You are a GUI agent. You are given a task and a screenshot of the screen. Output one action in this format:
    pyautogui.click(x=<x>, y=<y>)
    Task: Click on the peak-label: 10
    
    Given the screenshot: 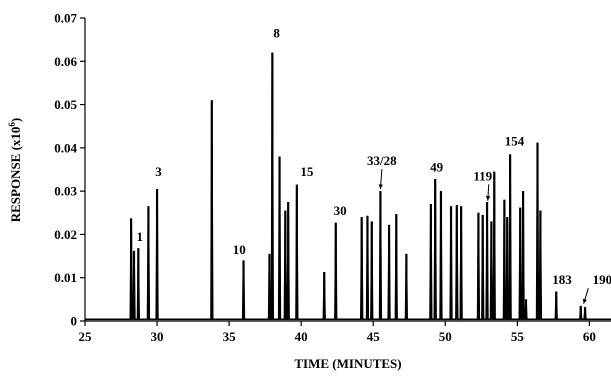 What is the action you would take?
    pyautogui.click(x=239, y=249)
    